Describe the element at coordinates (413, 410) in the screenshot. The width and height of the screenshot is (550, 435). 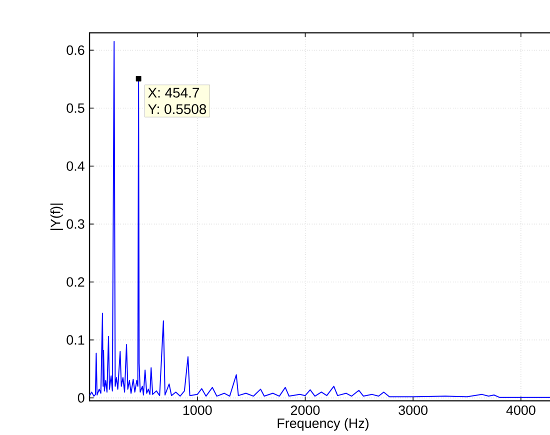
I see `x-tick-label: 3000` at that location.